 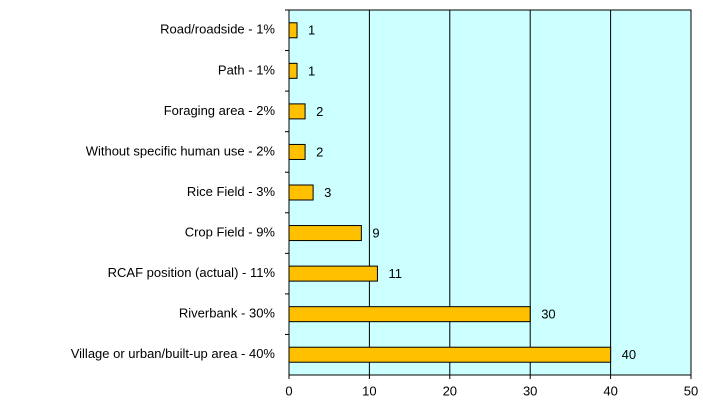 What do you see at coordinates (173, 353) in the screenshot?
I see `y-tick-label: Village or urban/built-up area - 40%` at bounding box center [173, 353].